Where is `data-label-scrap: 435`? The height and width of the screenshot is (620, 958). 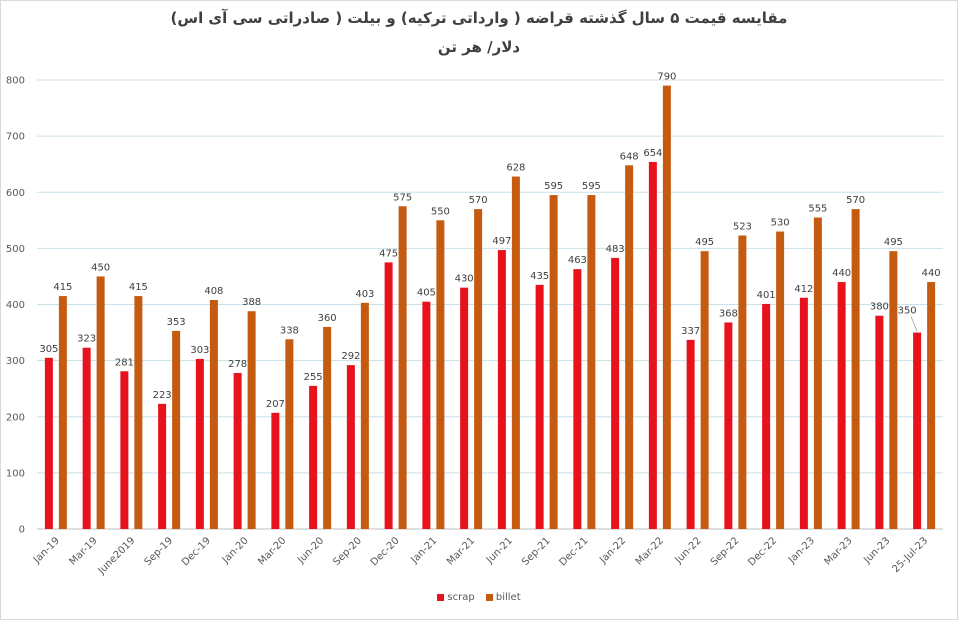
data-label-scrap: 435 is located at coordinates (539, 276).